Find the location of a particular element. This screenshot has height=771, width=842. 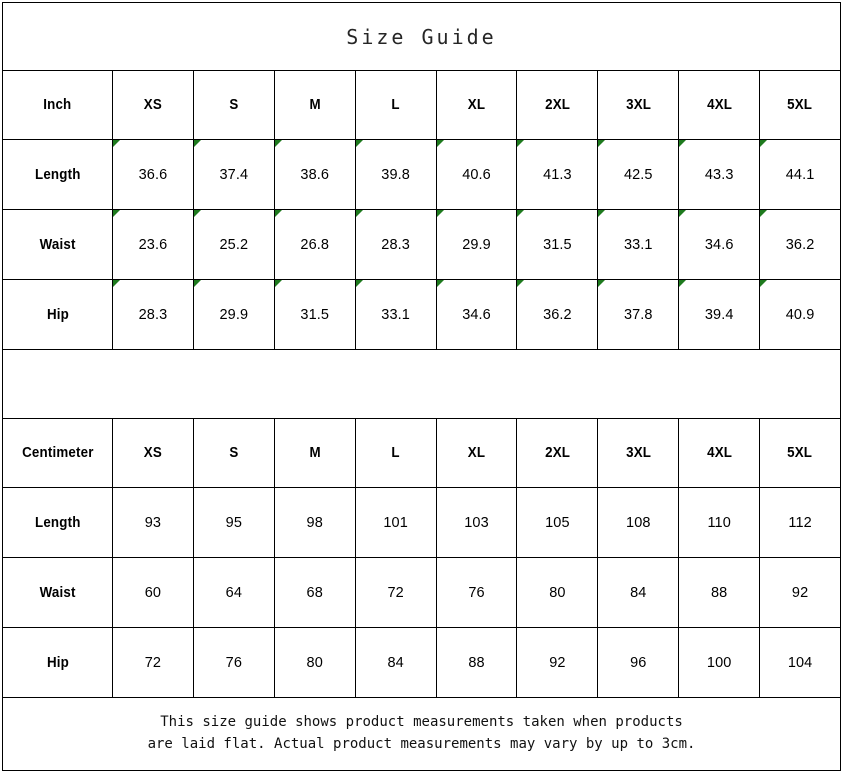

inch-waist-l: 28.3 is located at coordinates (395, 244).